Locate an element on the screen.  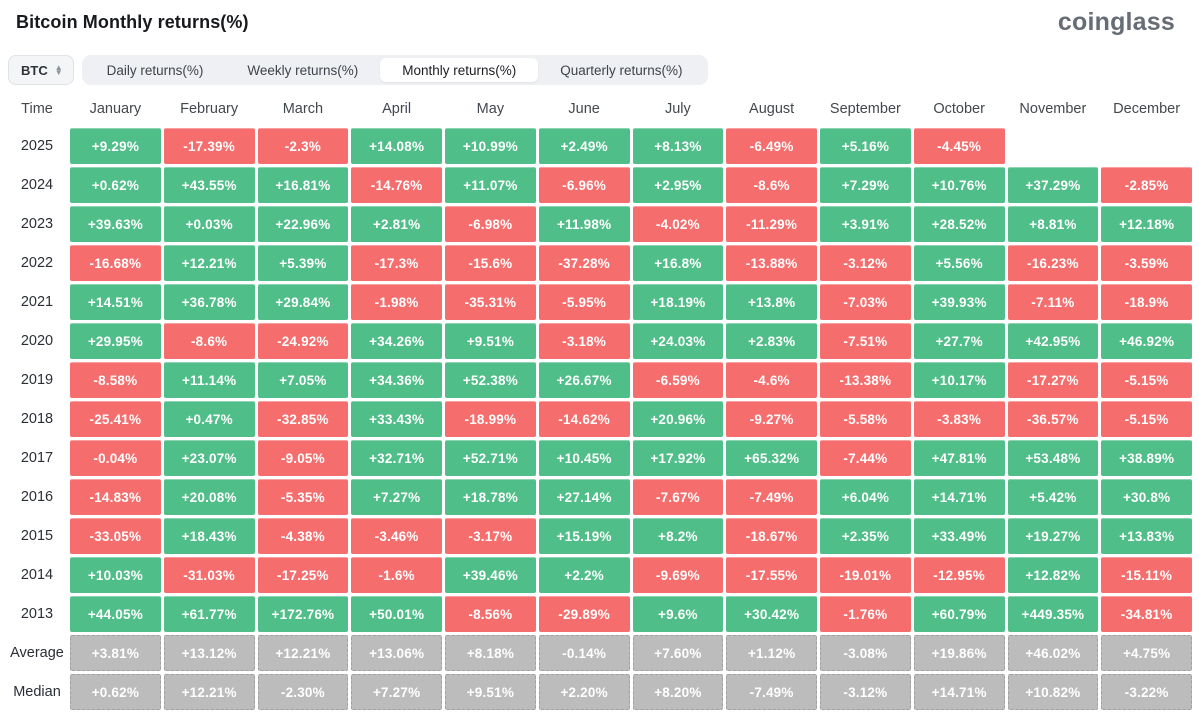
return-cell: -1.6% is located at coordinates (396, 575).